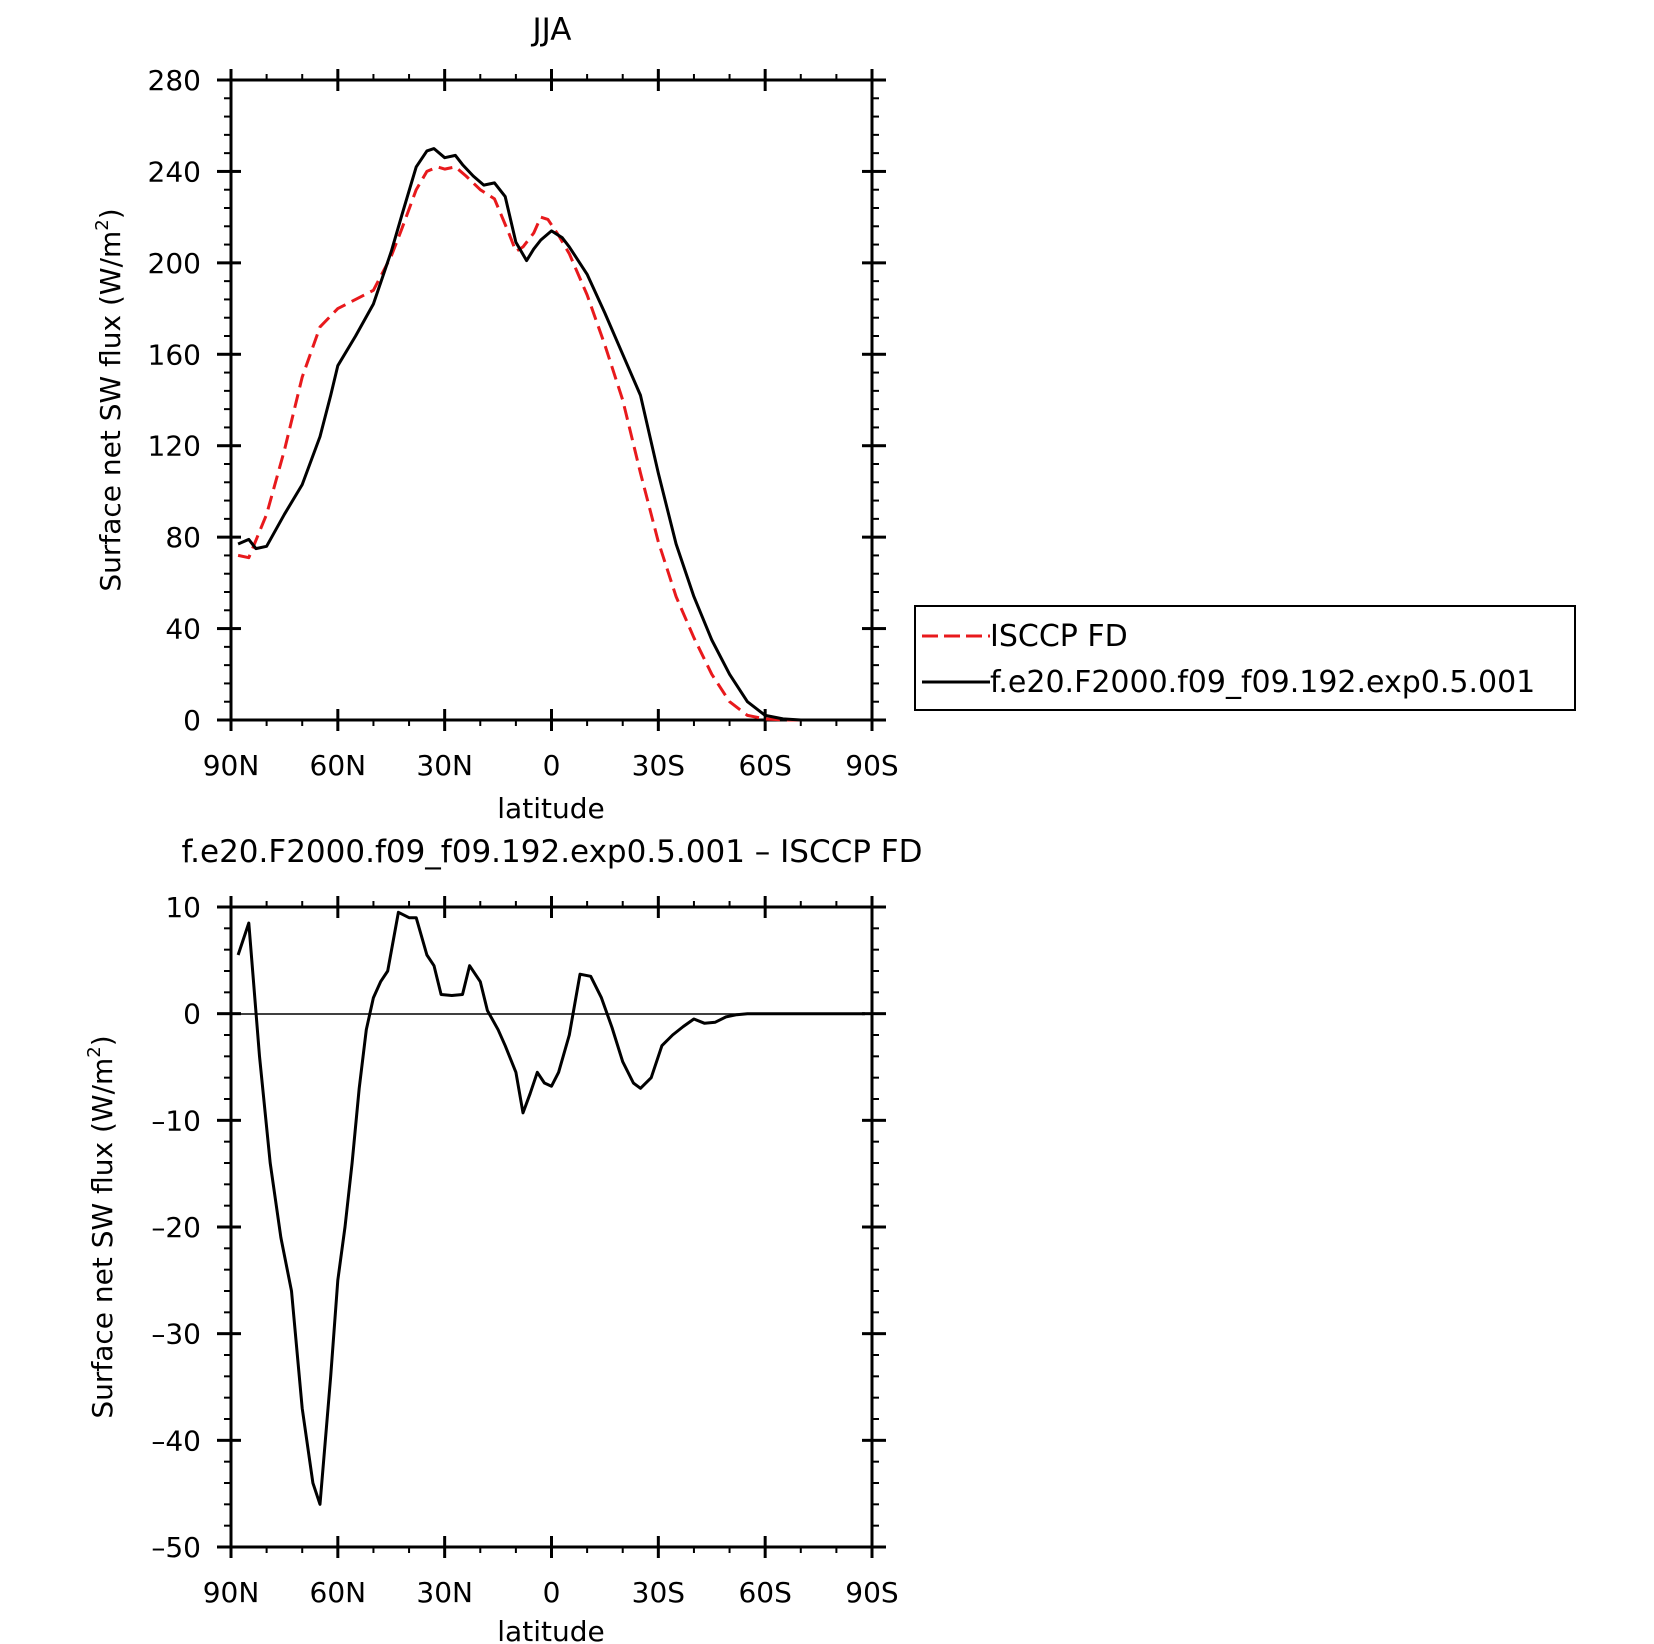 The height and width of the screenshot is (1644, 1654). I want to click on y-tick-label: –20, so click(176, 1227).